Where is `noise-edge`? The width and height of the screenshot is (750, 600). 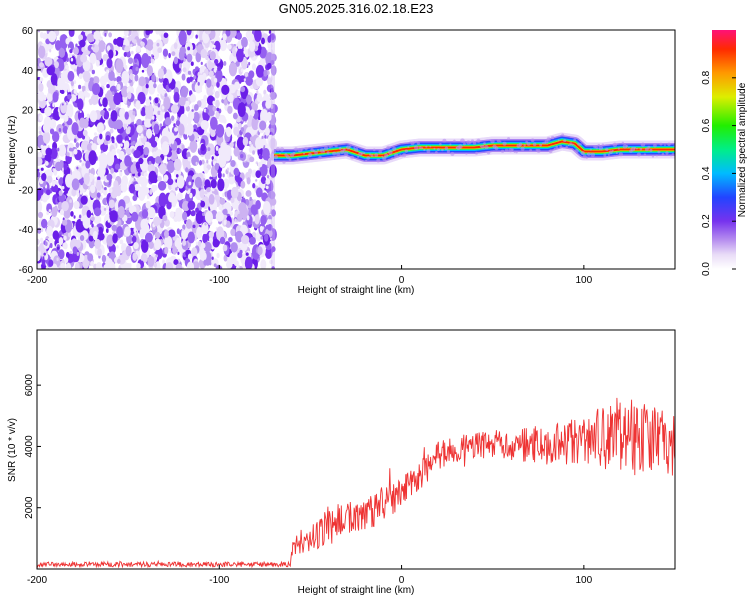
noise-edge is located at coordinates (272, 149).